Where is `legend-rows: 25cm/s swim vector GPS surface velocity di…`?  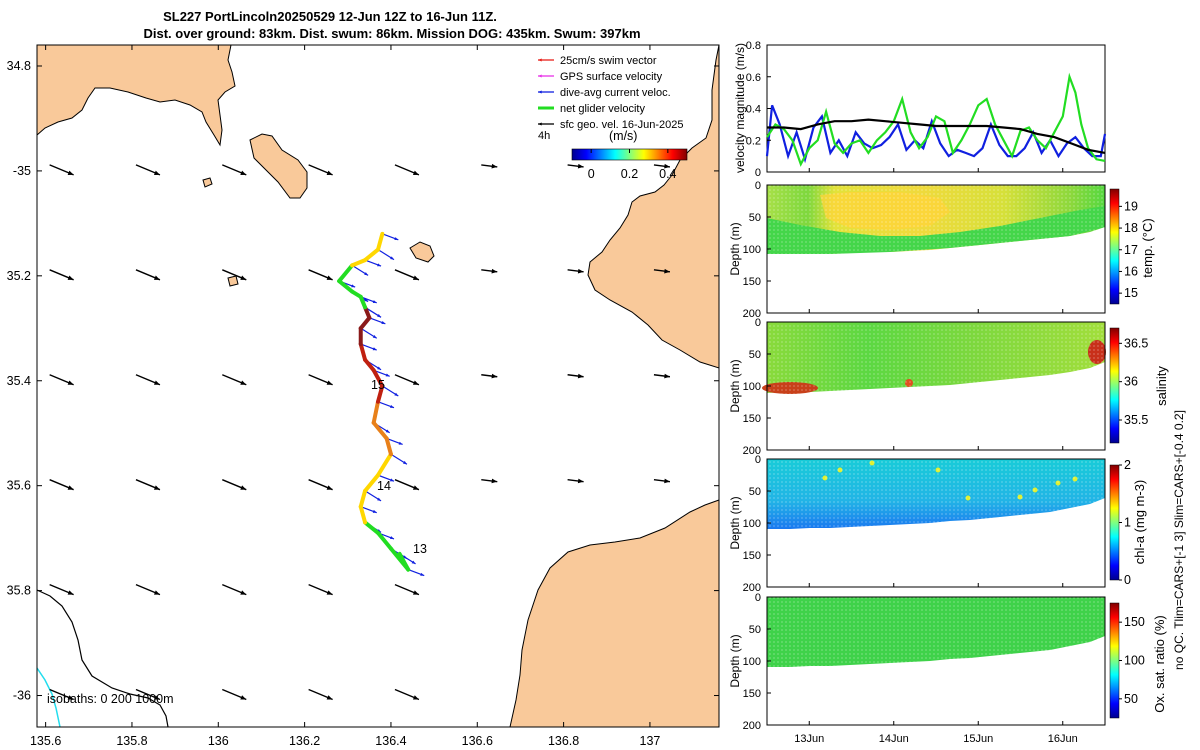 legend-rows: 25cm/s swim vector GPS surface velocity di… is located at coordinates (611, 93).